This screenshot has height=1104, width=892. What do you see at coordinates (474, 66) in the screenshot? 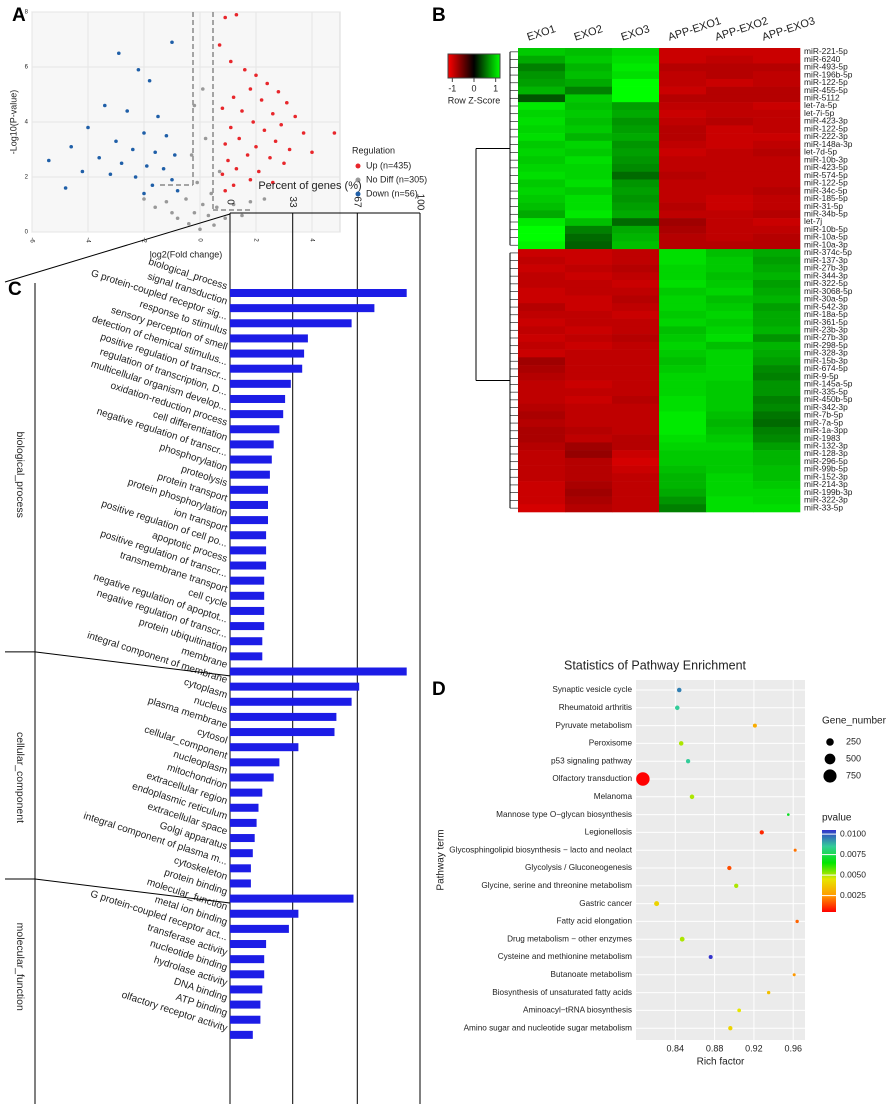
I see `color-key` at bounding box center [474, 66].